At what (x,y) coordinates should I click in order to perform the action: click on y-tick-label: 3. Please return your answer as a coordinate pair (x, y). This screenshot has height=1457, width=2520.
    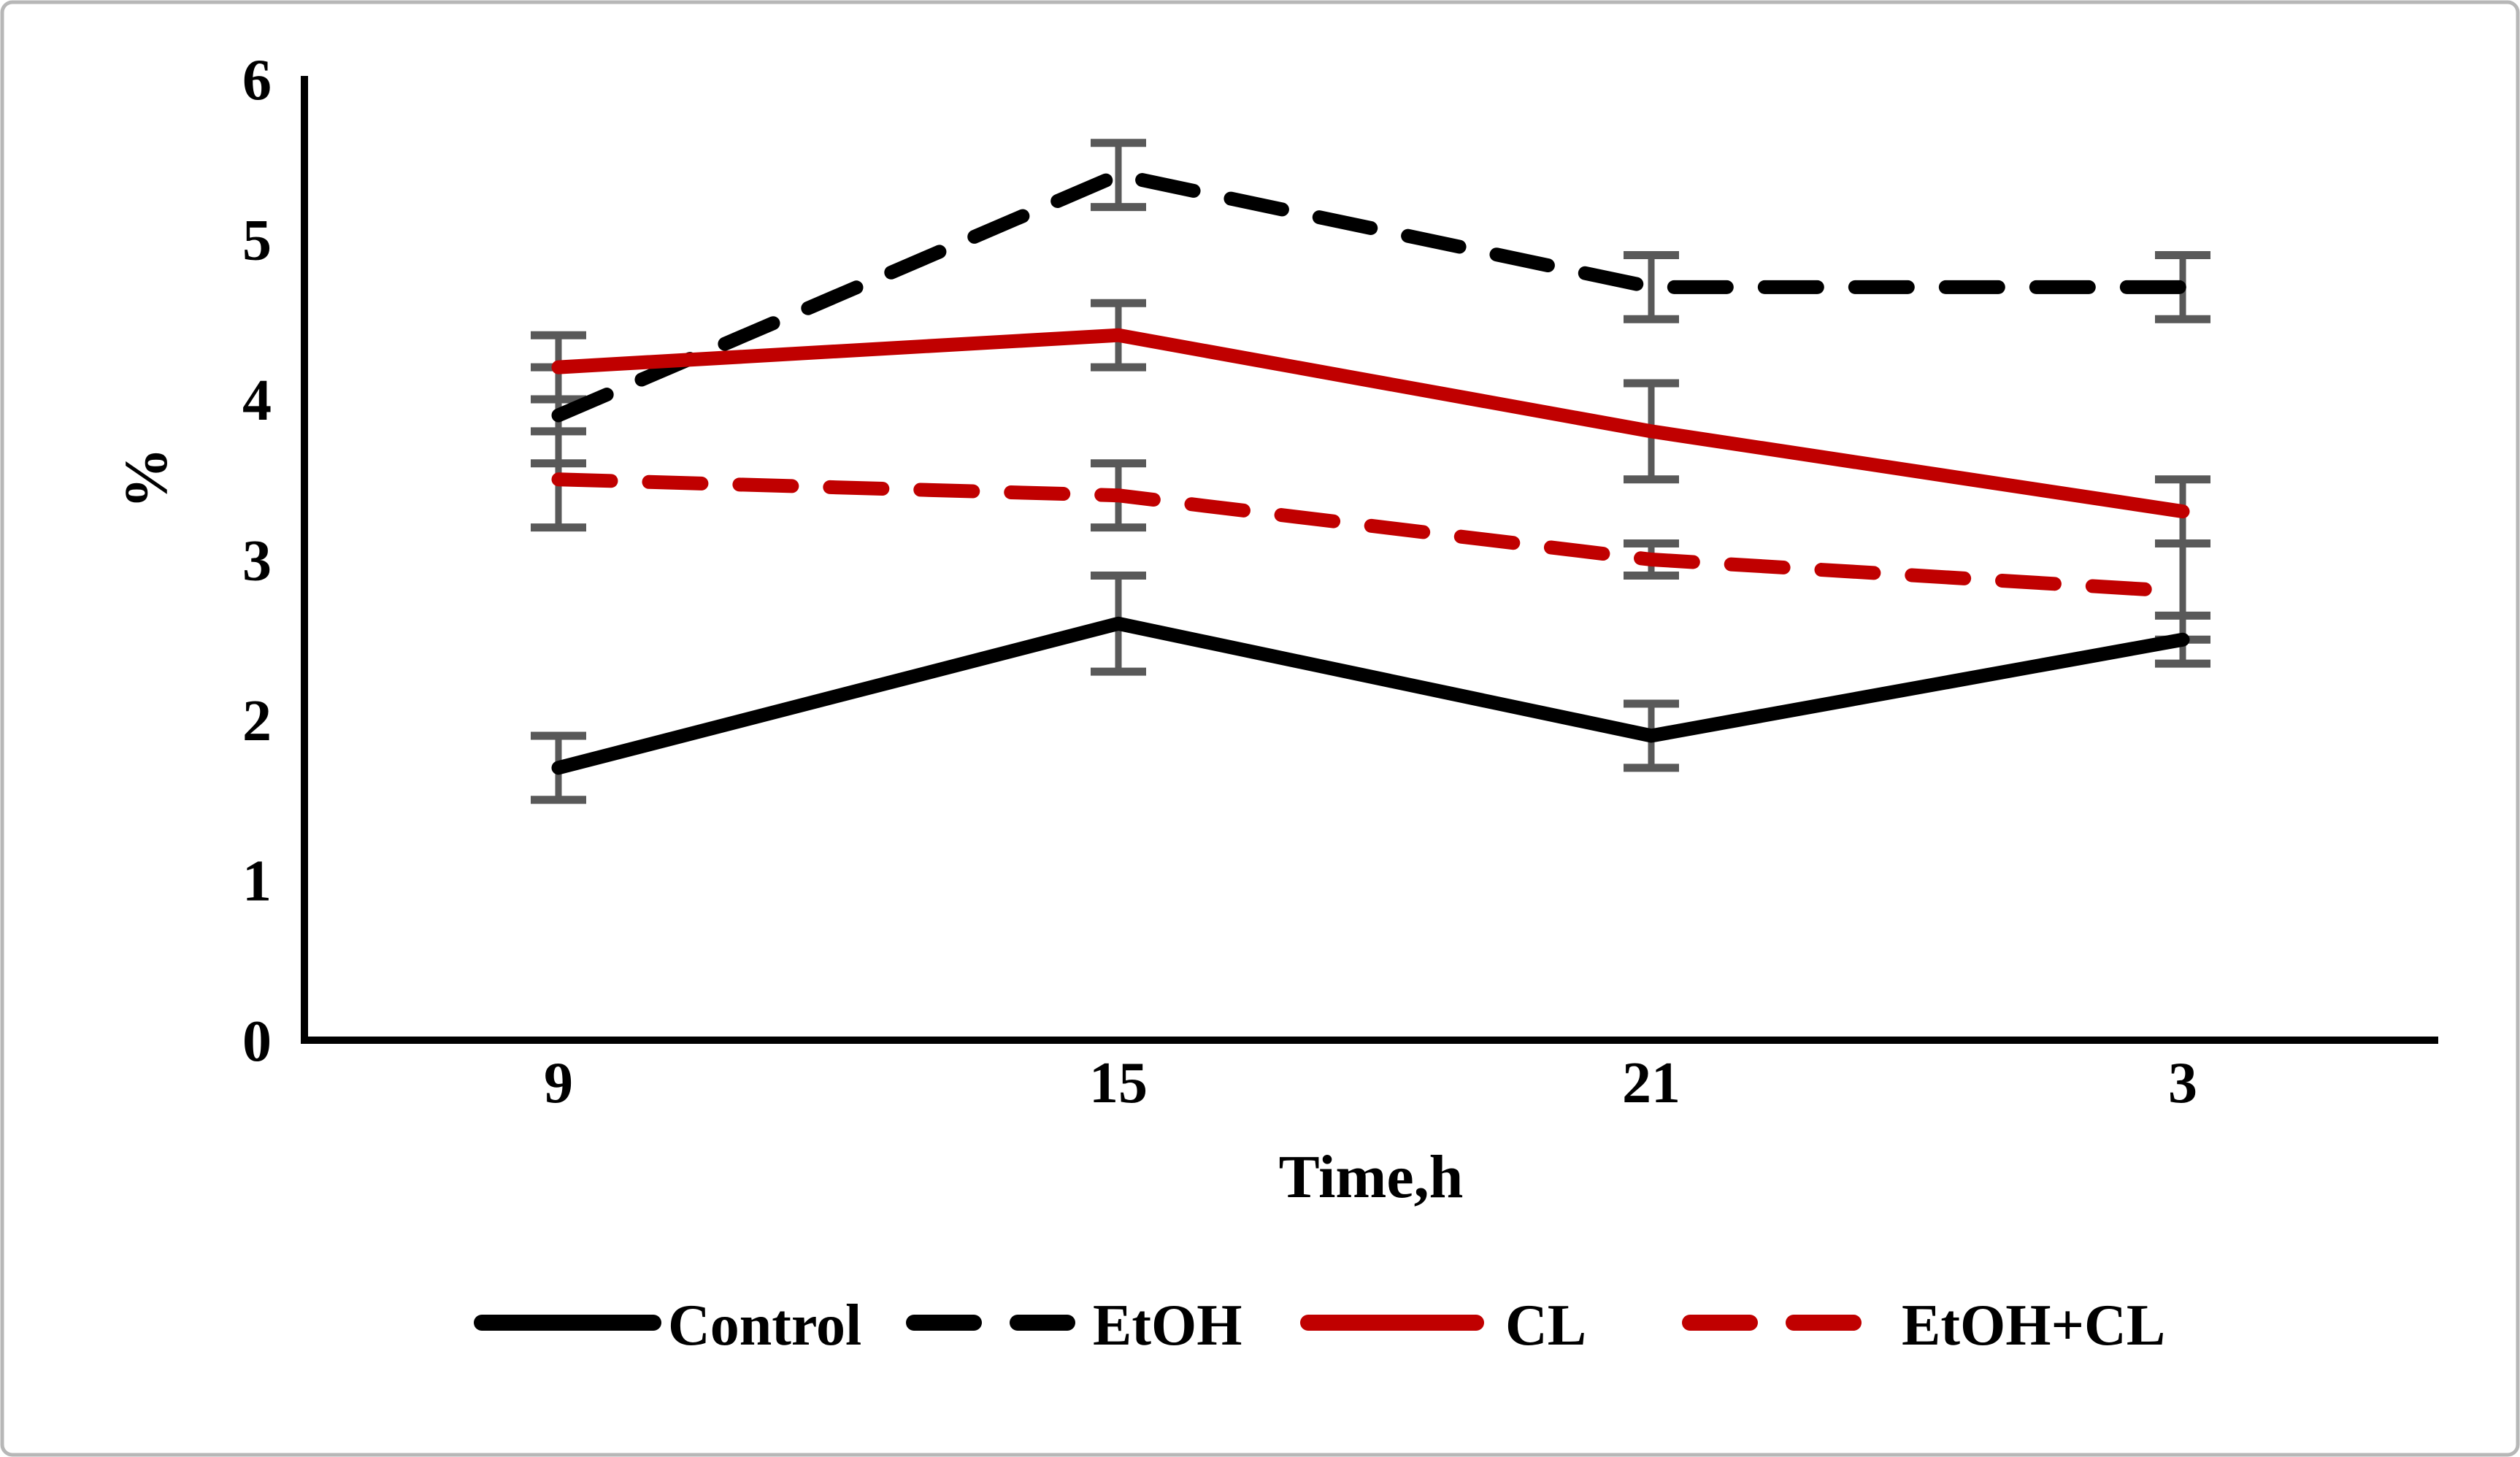
    Looking at the image, I should click on (257, 561).